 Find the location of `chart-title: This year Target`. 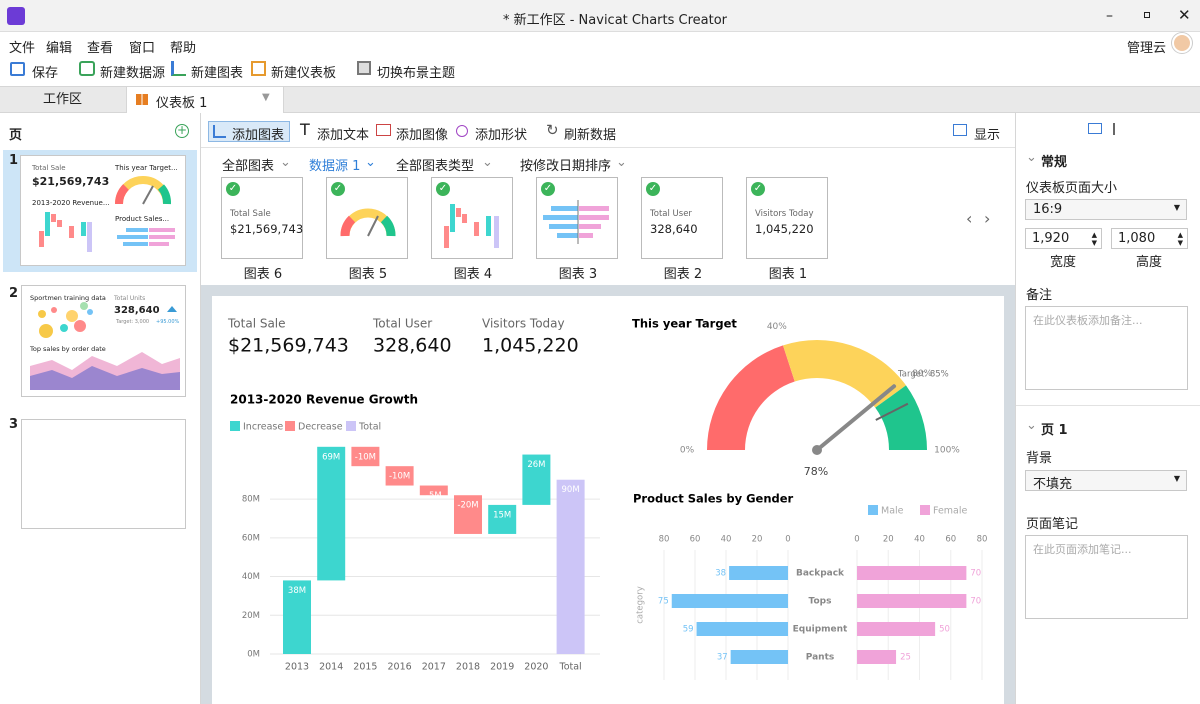

chart-title: This year Target is located at coordinates (684, 324).